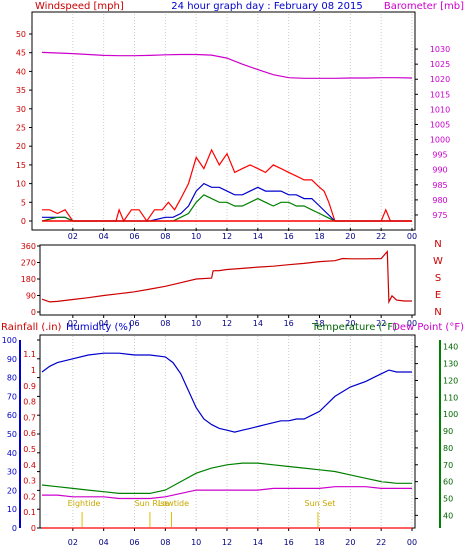  I want to click on barometer-tick-label: 1020, so click(440, 79).